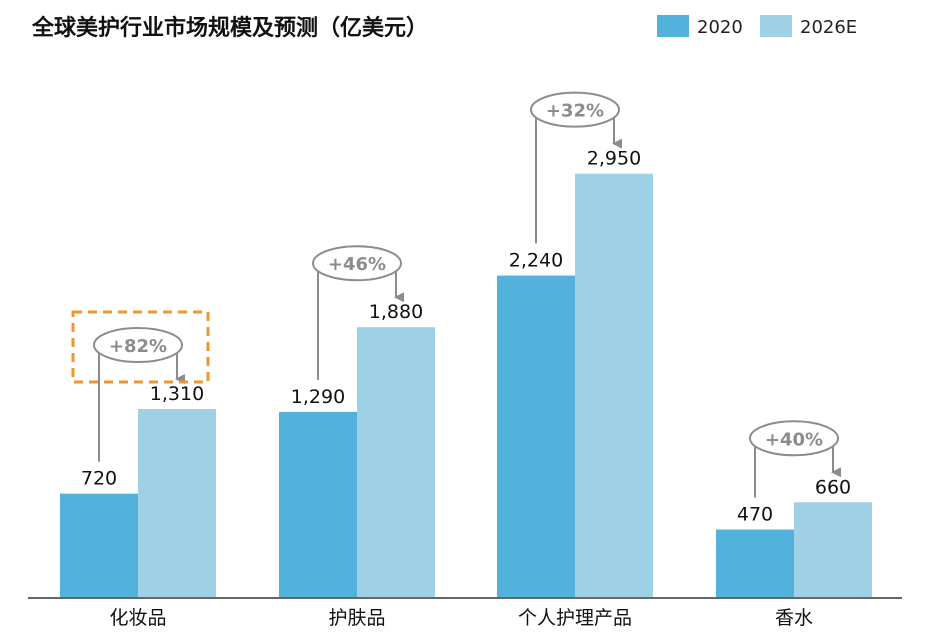 The height and width of the screenshot is (640, 929). What do you see at coordinates (828, 27) in the screenshot?
I see `legend-label-2026e: 2026E` at bounding box center [828, 27].